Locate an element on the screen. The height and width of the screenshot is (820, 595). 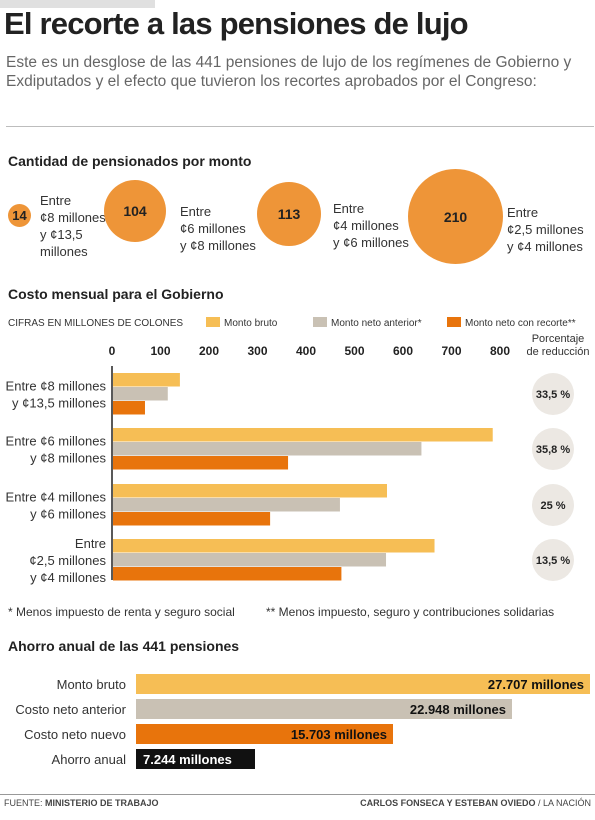
reduction-header: Porcentaje is located at coordinates (558, 339).